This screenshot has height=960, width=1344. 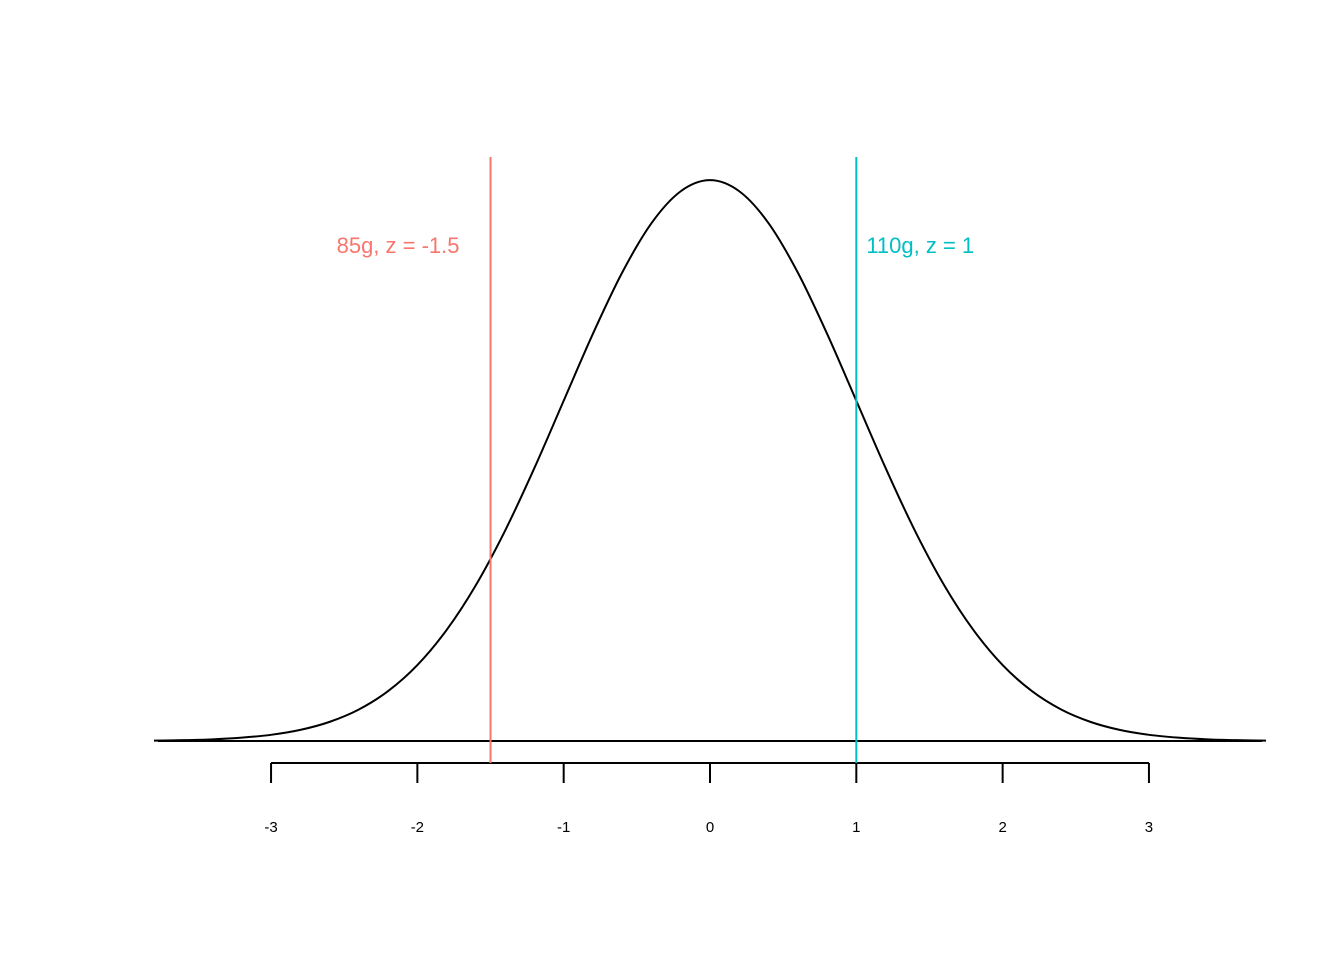 I want to click on annotation: 110g, z = 1, so click(x=920, y=245).